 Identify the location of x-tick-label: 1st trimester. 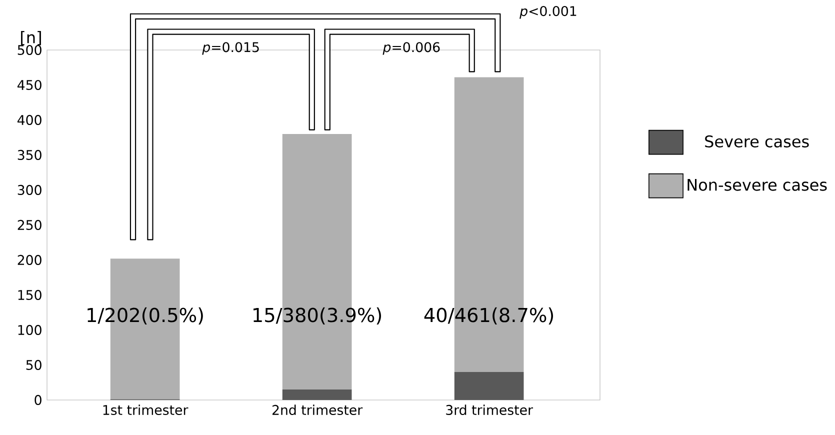
(145, 410).